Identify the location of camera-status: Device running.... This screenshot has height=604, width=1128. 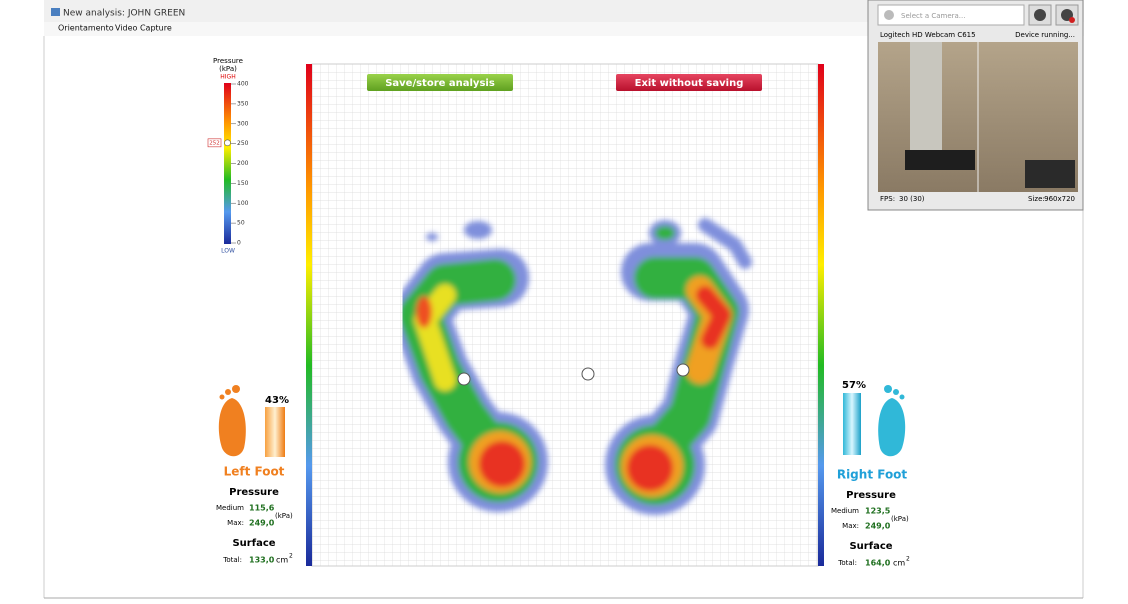
(1045, 35).